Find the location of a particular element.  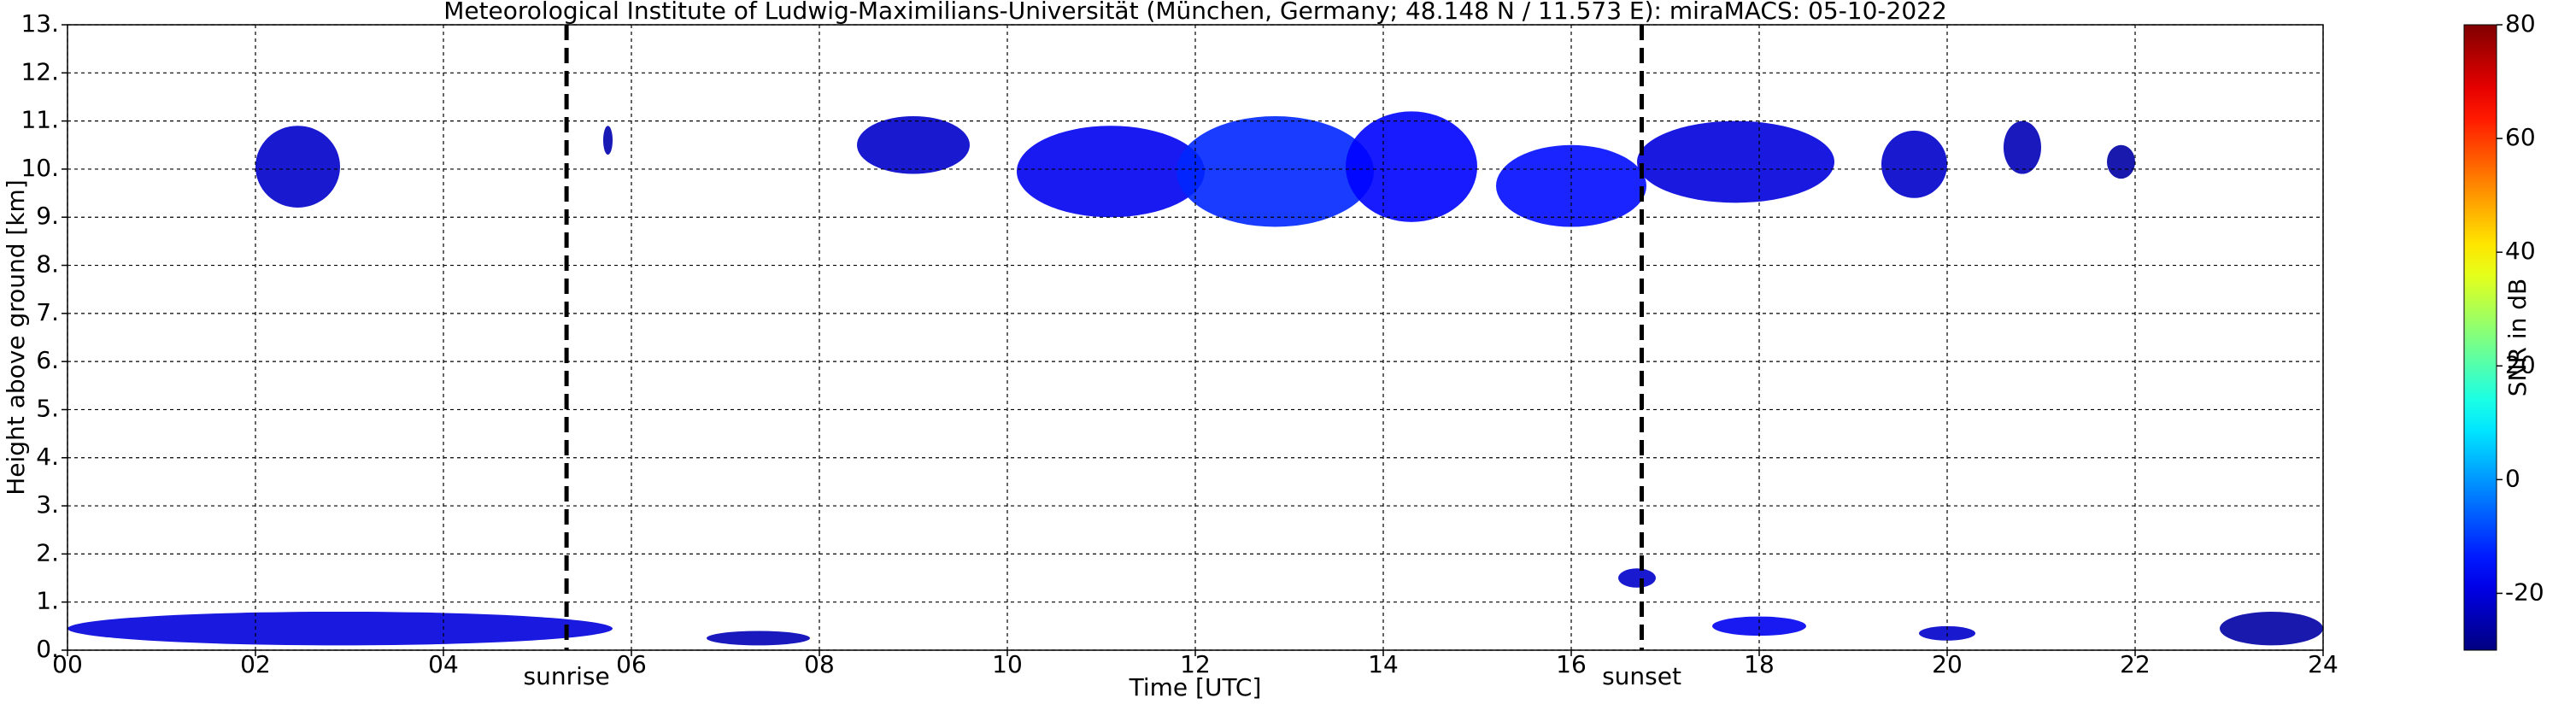

x-tick-label: 10 is located at coordinates (1007, 664).